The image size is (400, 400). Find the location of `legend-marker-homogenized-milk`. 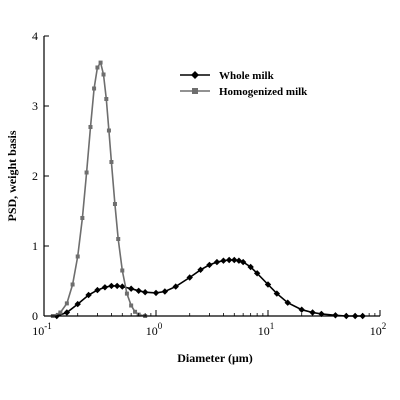

legend-marker-homogenized-milk is located at coordinates (195, 91).